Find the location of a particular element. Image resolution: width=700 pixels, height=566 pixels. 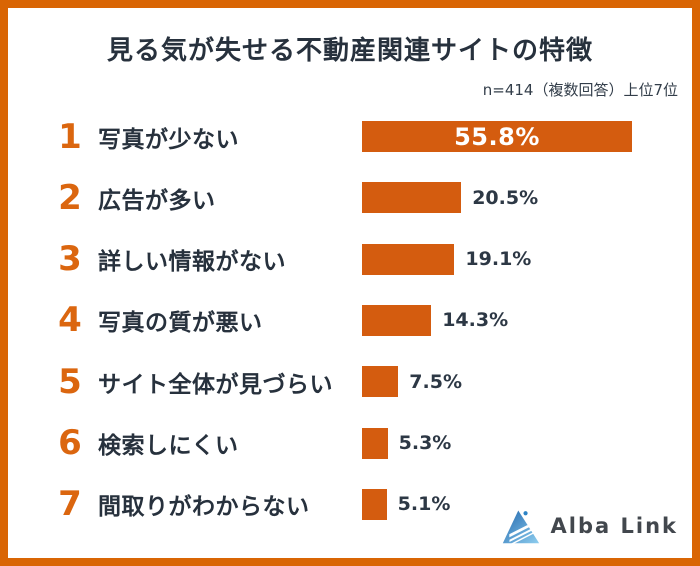

rank-number: 6 is located at coordinates (70, 443).